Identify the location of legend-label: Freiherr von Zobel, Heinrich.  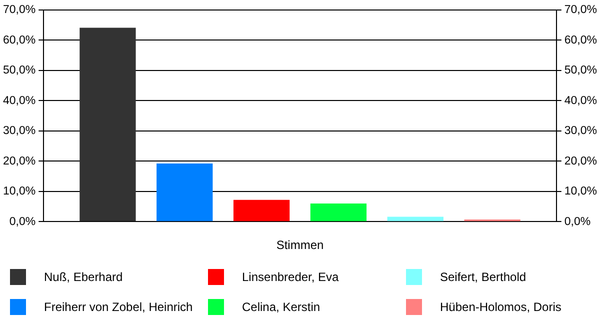
(118, 307).